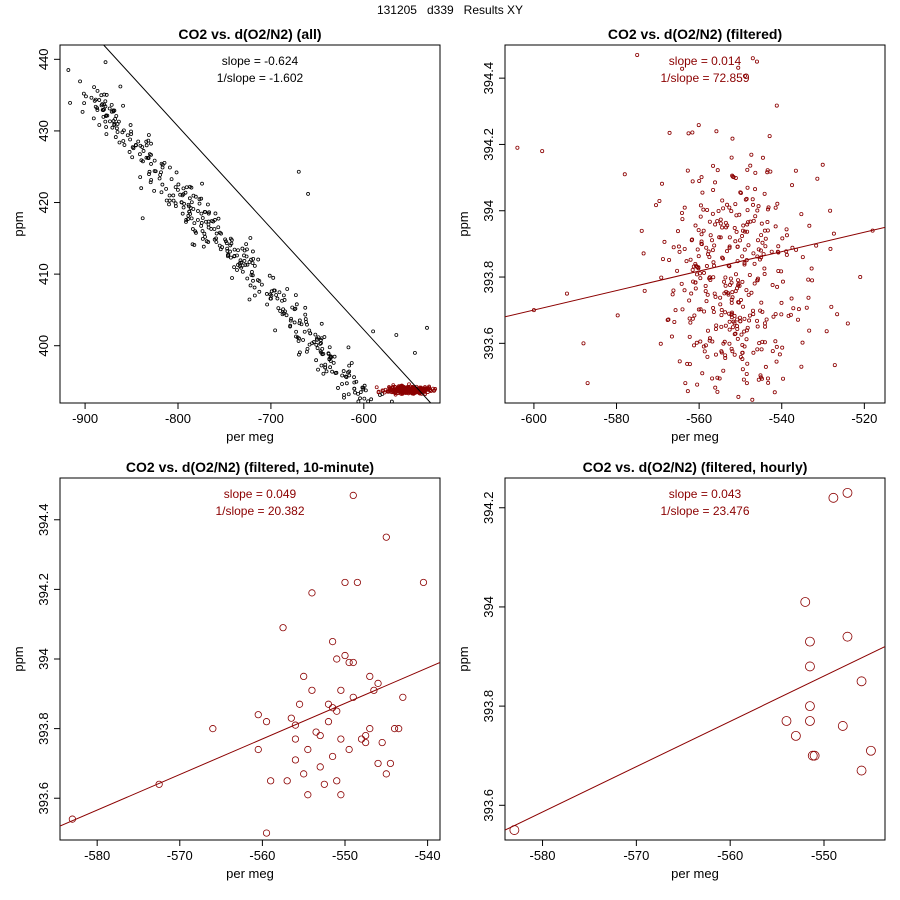 This screenshot has width=900, height=900. Describe the element at coordinates (250, 744) in the screenshot. I see `fit-line` at that location.